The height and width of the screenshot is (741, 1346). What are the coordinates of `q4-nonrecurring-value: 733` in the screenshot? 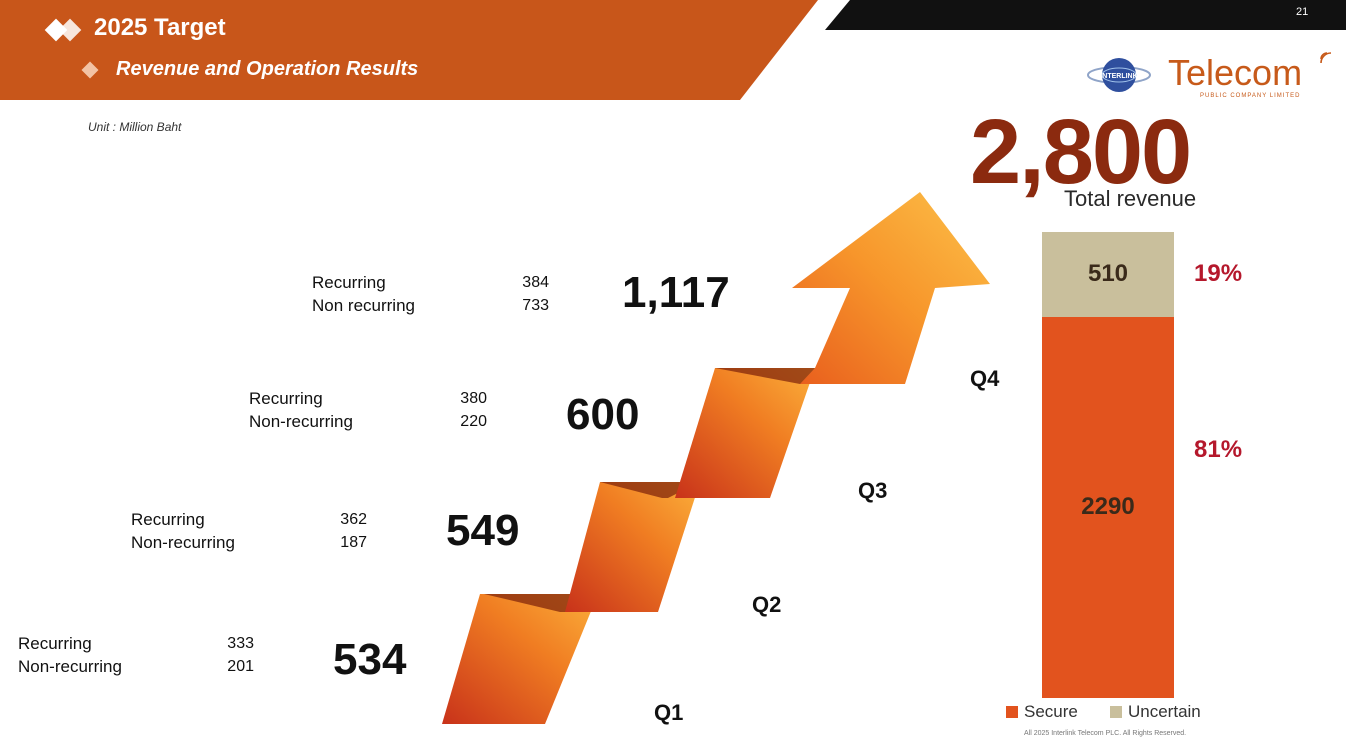 It's located at (535, 305).